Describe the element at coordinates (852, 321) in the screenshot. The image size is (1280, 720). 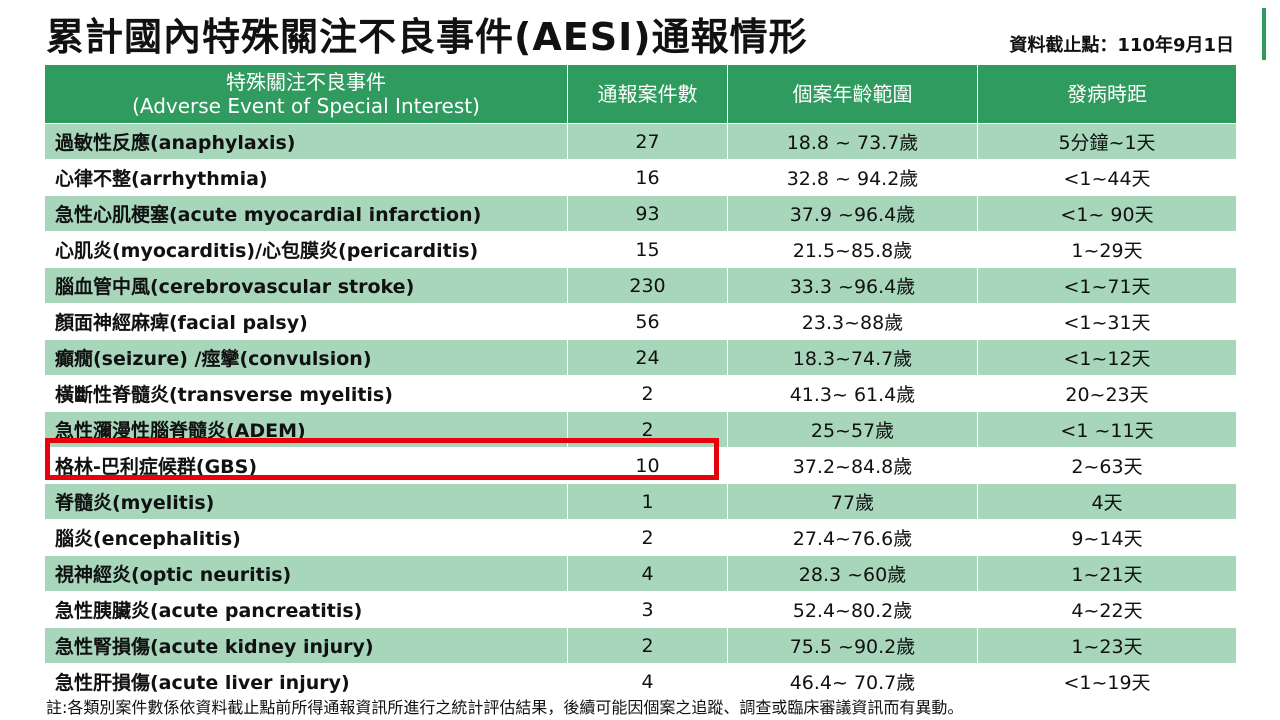
I see `age-range-cell: 23.3~88歲` at that location.